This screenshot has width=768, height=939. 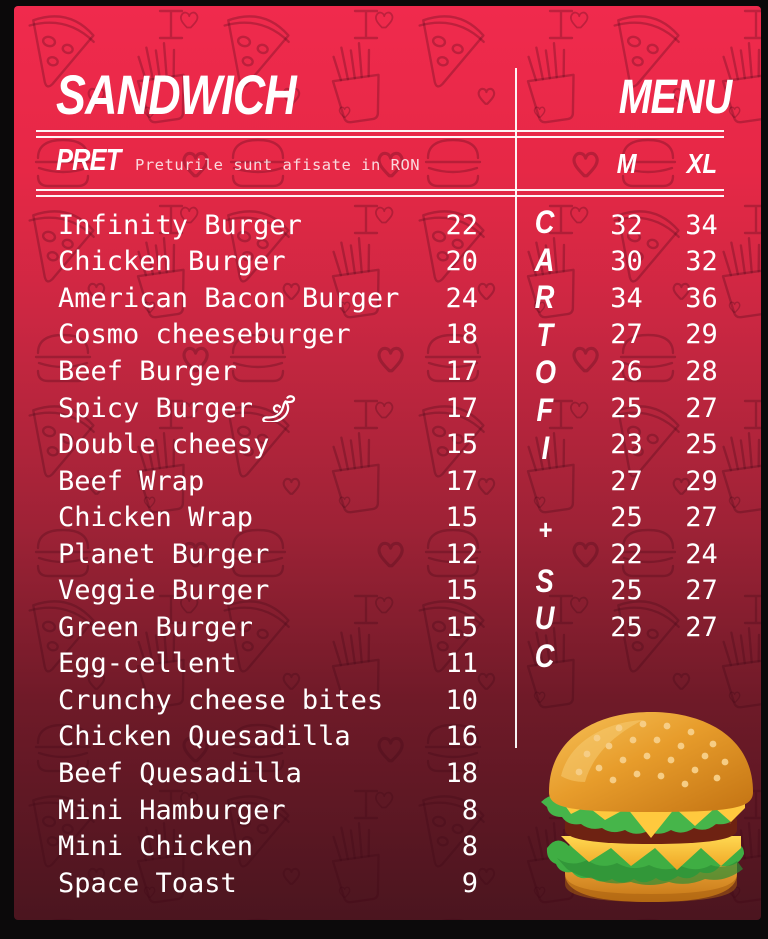 I want to click on menu-item-row: Chicken Wrap 15, so click(x=268, y=517).